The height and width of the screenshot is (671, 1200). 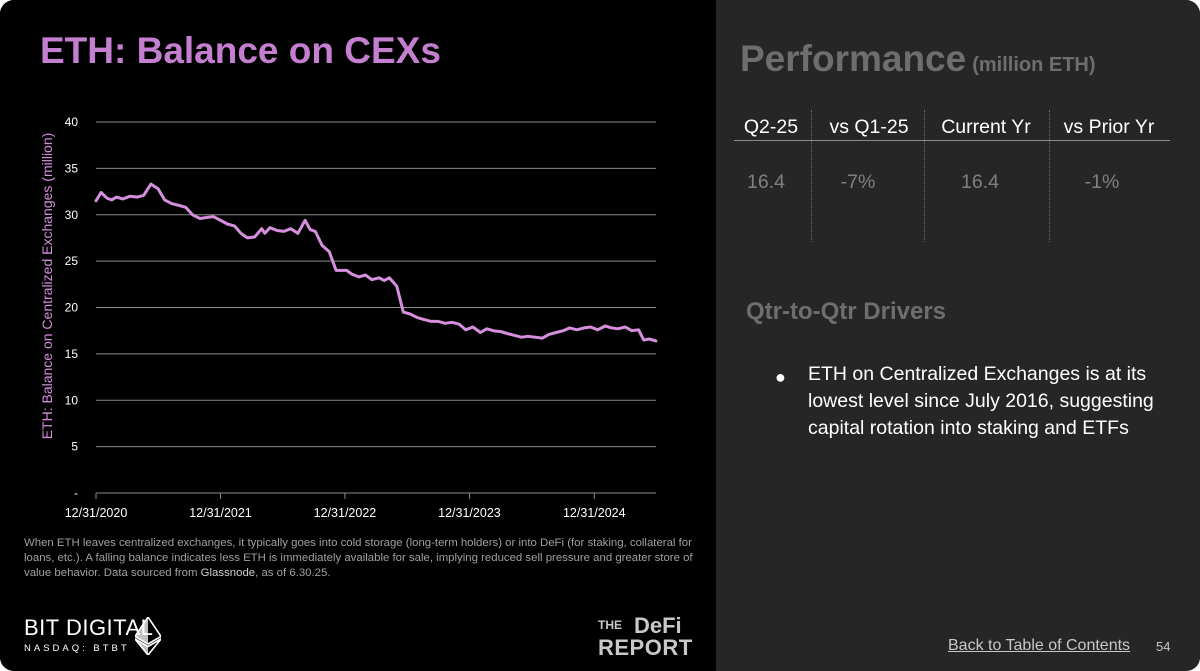 What do you see at coordinates (986, 127) in the screenshot?
I see `header-current-yr: Current Yr` at bounding box center [986, 127].